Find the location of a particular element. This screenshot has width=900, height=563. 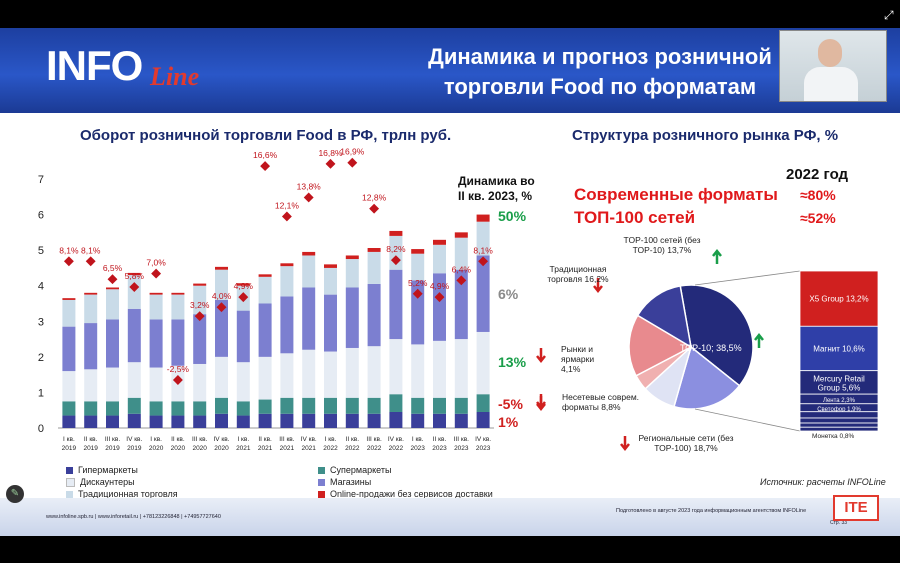

top10-segment-label: Светофор 1,9% is located at coordinates (839, 410).